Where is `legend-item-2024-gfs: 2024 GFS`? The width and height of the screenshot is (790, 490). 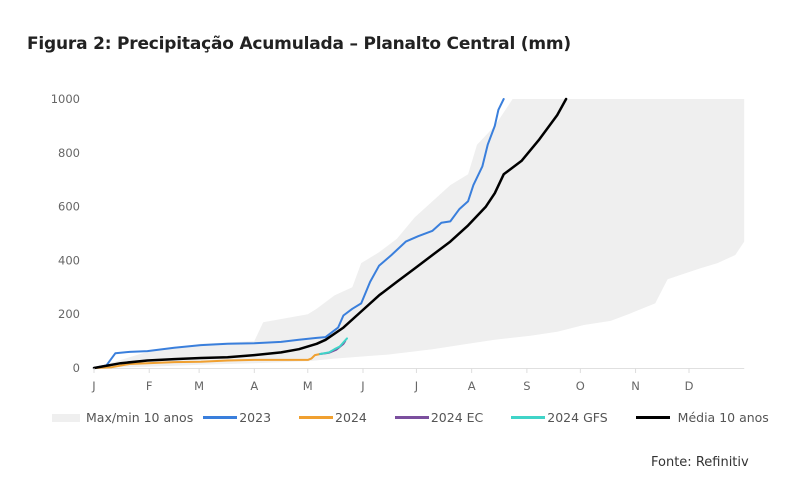
legend-item-2024-gfs: 2024 GFS is located at coordinates (559, 417).